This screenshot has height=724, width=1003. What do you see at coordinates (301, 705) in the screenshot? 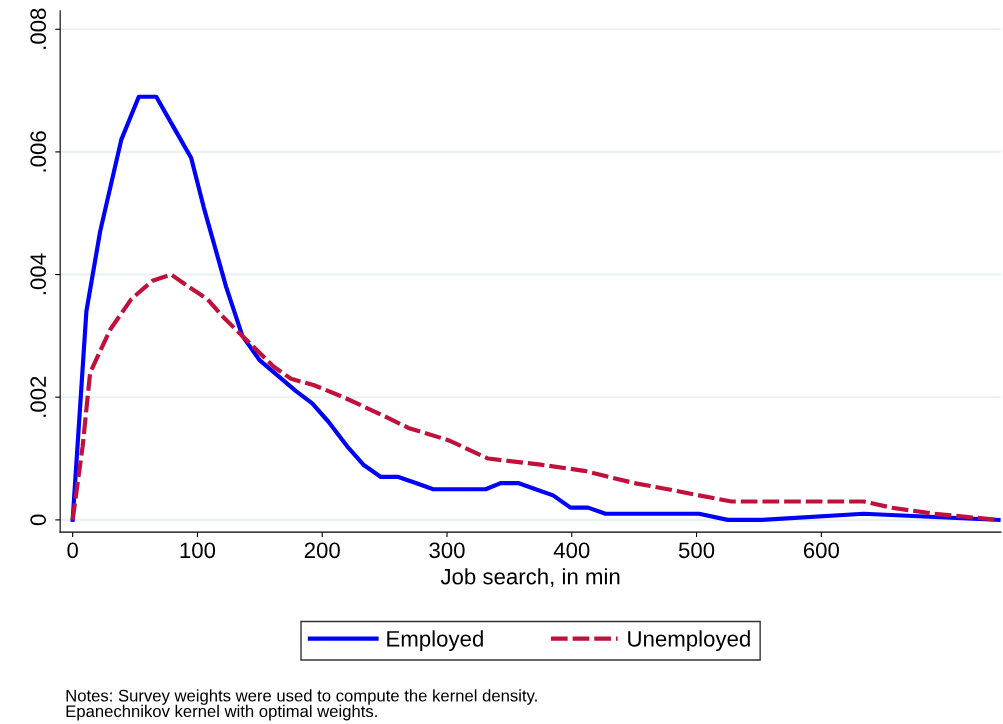
I see `text: Notes: Survey weights were used to compute the kernel density. Epanechnikov kernel with optimal weights.` at bounding box center [301, 705].